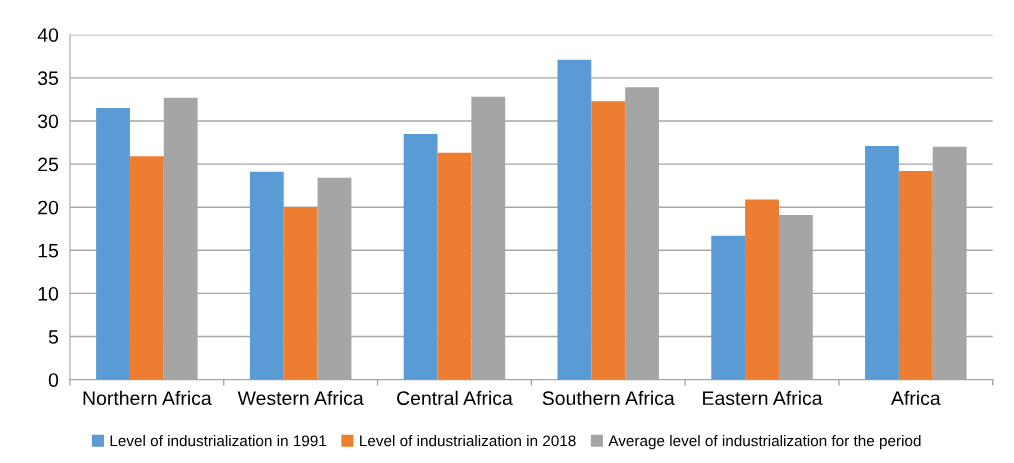 Image resolution: width=1014 pixels, height=463 pixels. What do you see at coordinates (468, 441) in the screenshot?
I see `legend-label: Level of industrialization in 2018` at bounding box center [468, 441].